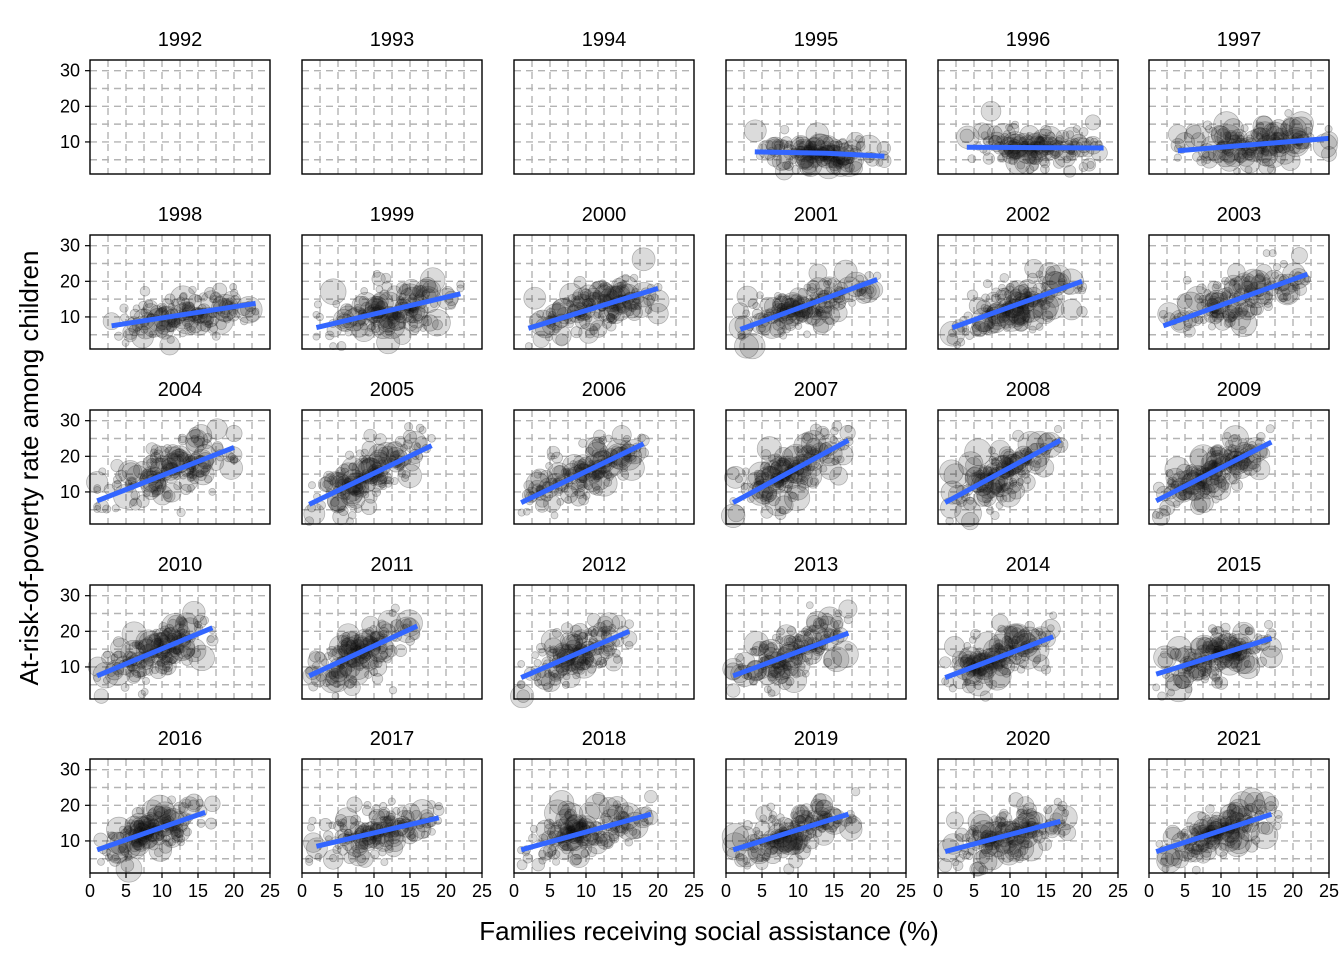  I want to click on facet-label: 1993, so click(392, 40).